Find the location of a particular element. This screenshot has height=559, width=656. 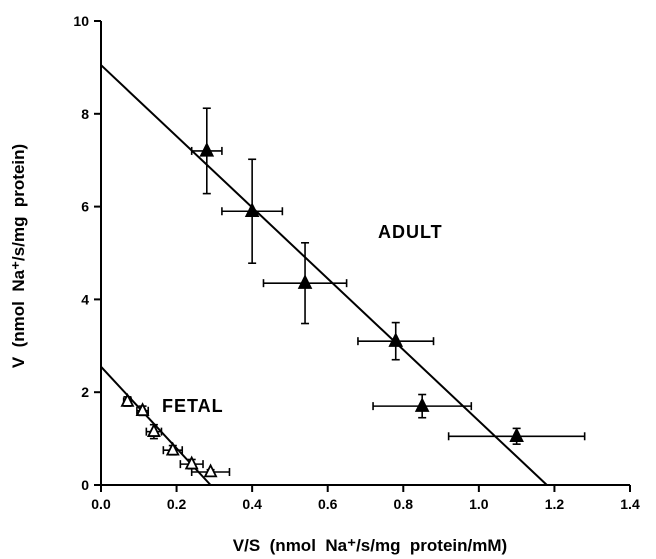

y-tick-label: 4 is located at coordinates (85, 299).